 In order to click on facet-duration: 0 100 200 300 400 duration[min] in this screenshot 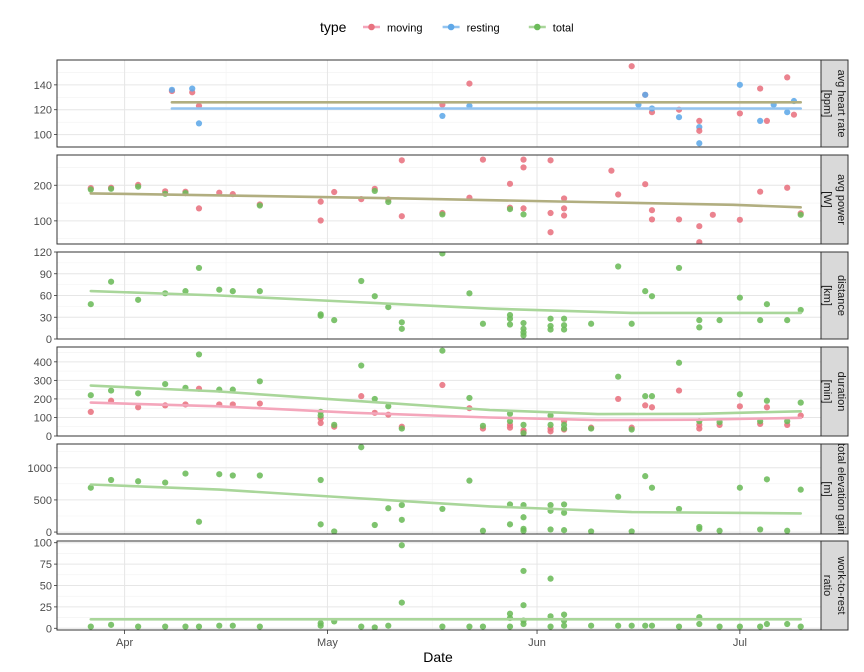, I will do `click(441, 394)`.